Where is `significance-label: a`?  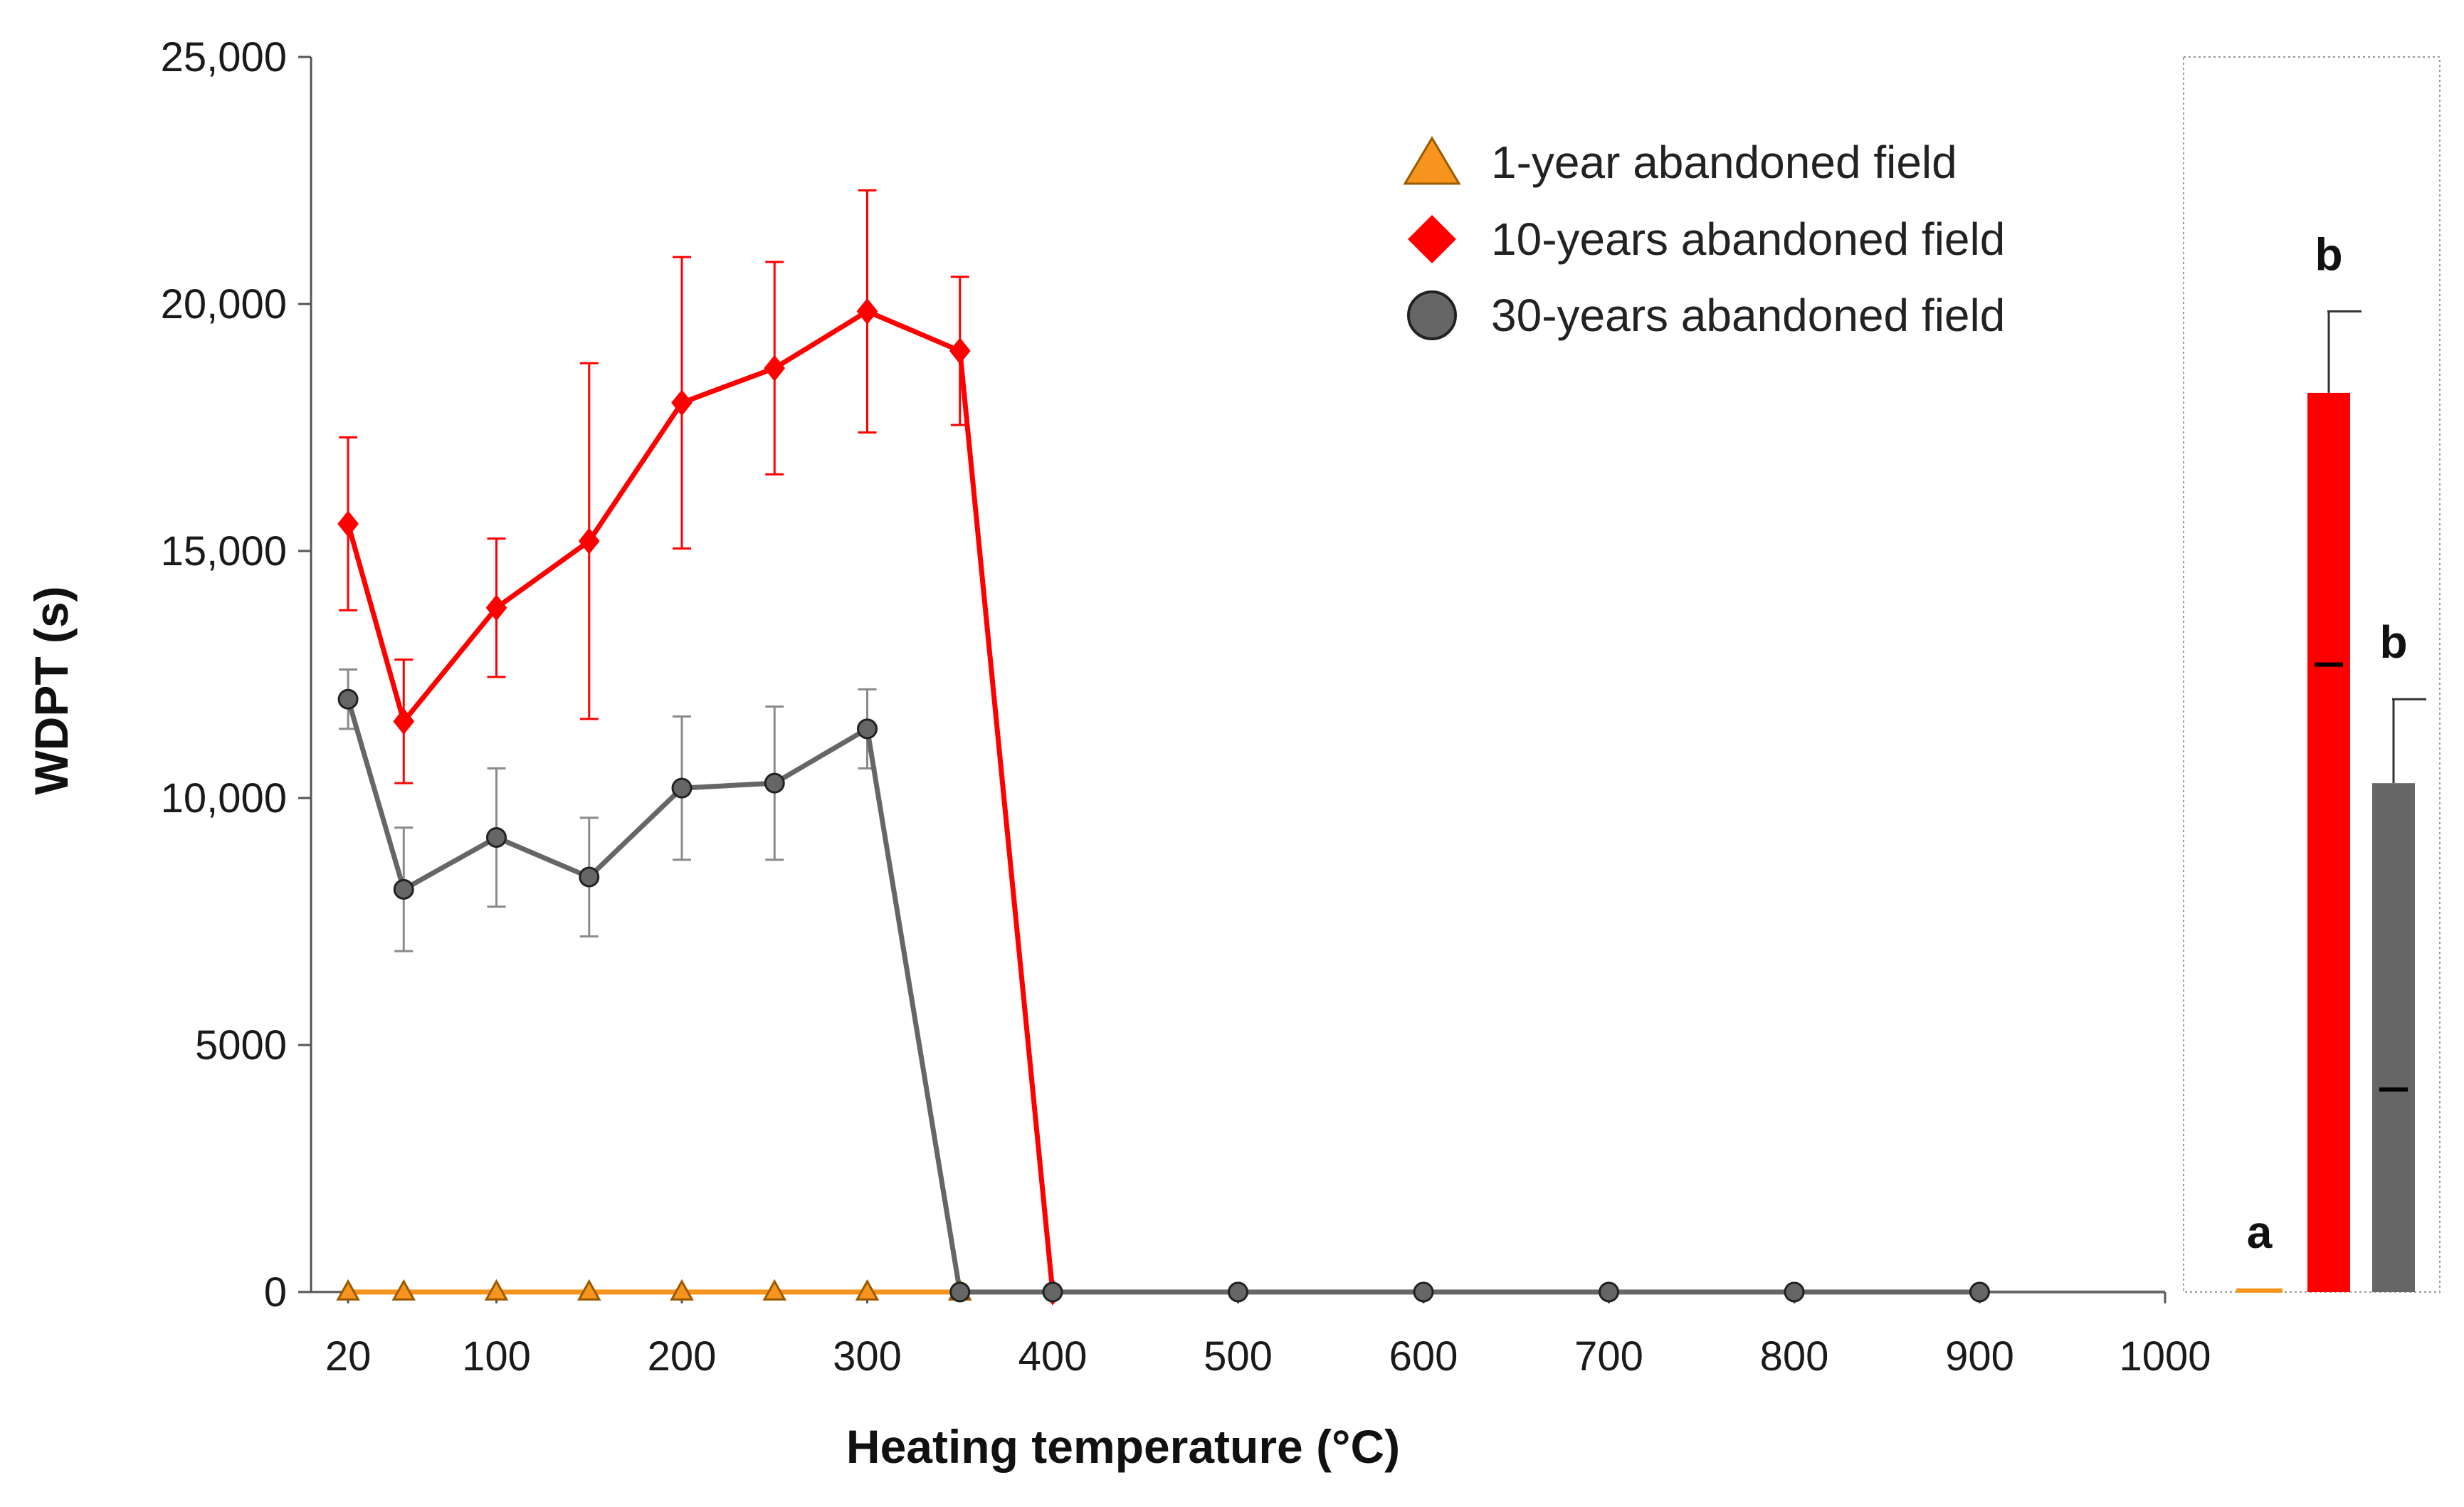 significance-label: a is located at coordinates (2260, 1232).